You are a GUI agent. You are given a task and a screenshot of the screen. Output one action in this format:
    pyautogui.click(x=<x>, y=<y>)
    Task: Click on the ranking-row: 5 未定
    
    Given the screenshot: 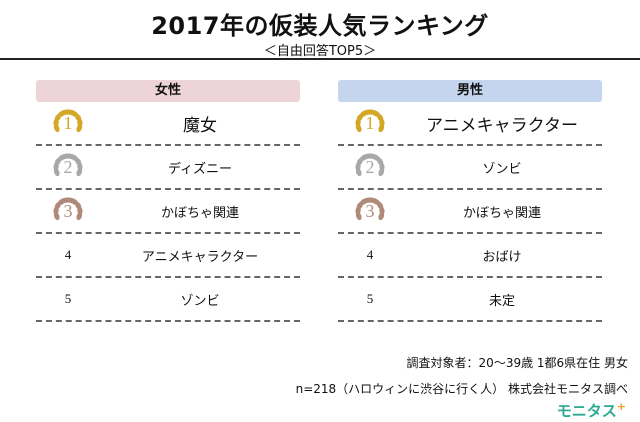 What is the action you would take?
    pyautogui.click(x=470, y=300)
    